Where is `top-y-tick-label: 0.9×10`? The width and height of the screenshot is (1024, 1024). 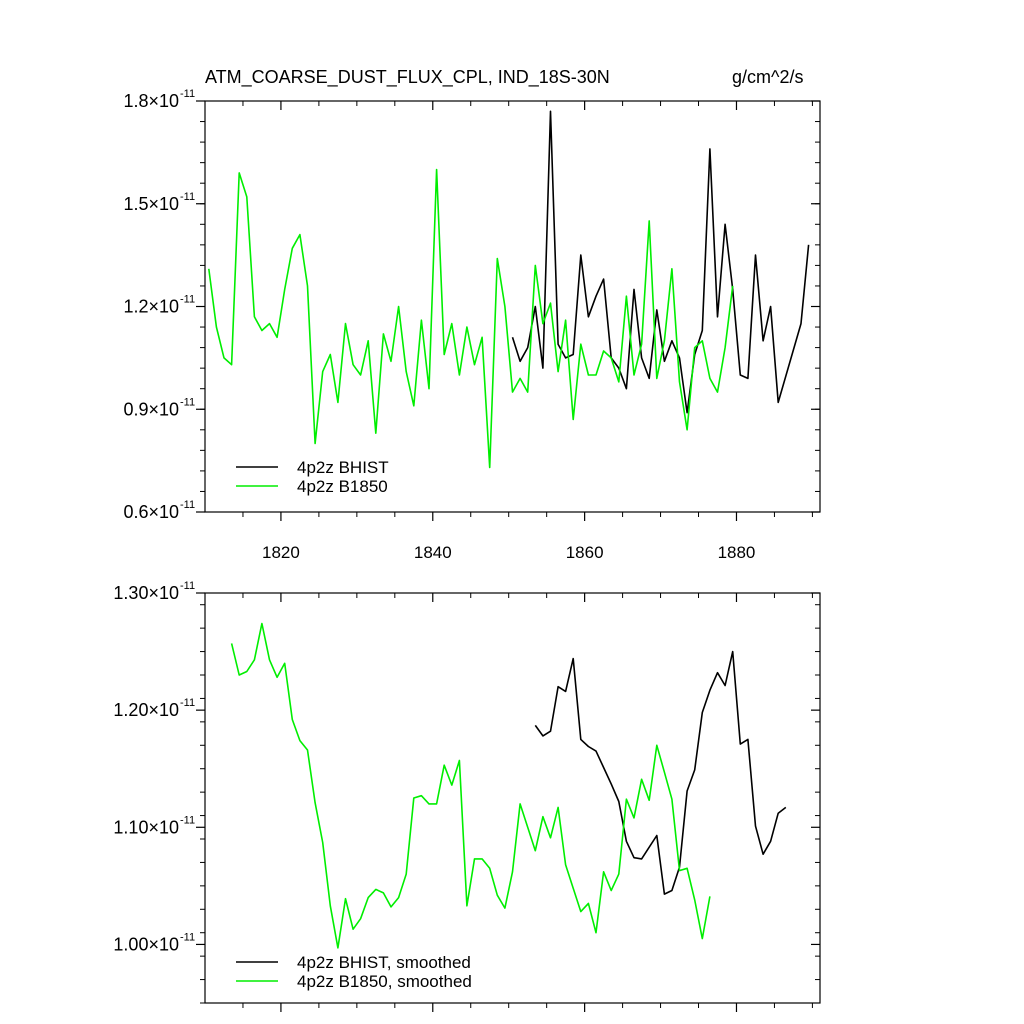
top-y-tick-label: 0.9×10 is located at coordinates (151, 409).